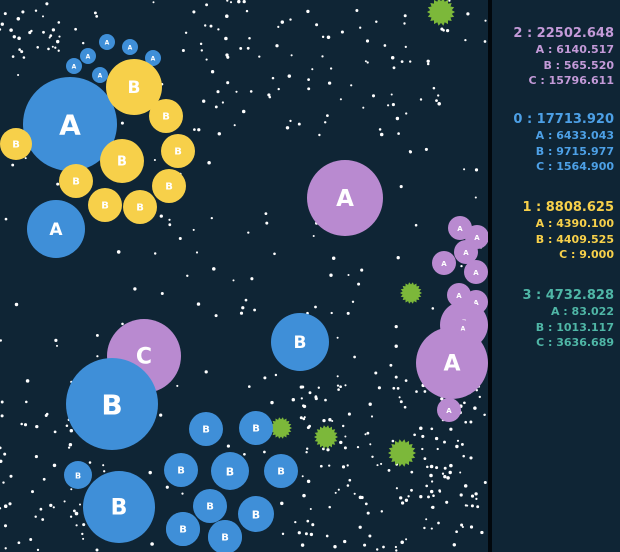  Describe the element at coordinates (144, 357) in the screenshot. I see `cell-label: C` at that location.